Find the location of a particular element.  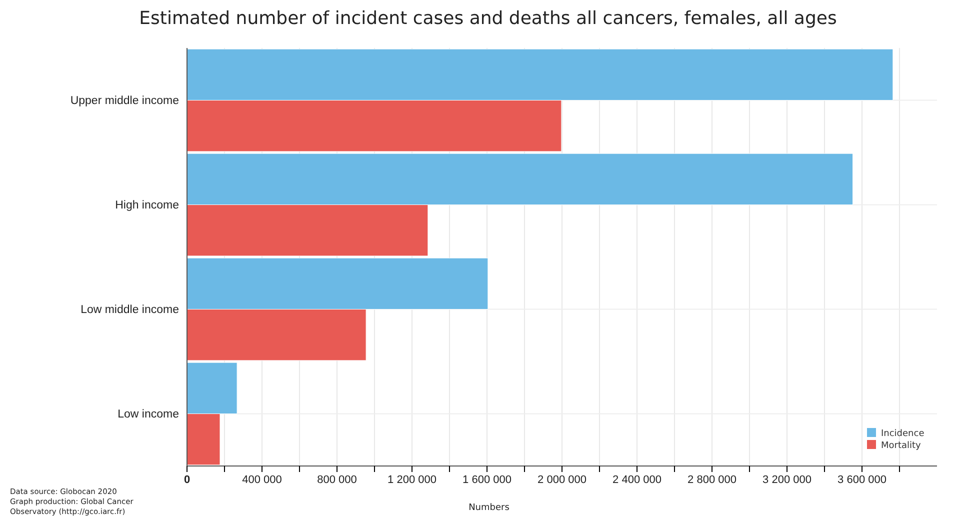

x-tick-label: 800 000 is located at coordinates (337, 480).